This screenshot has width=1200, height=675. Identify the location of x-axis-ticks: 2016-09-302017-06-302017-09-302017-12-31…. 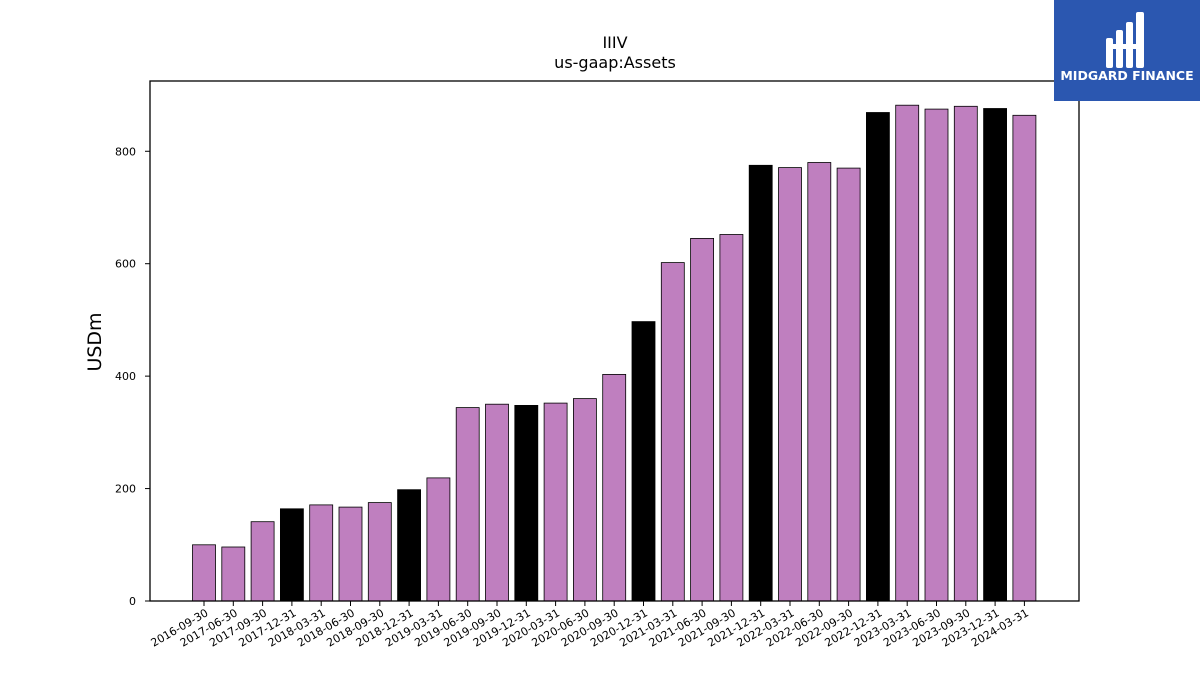
(590, 625).